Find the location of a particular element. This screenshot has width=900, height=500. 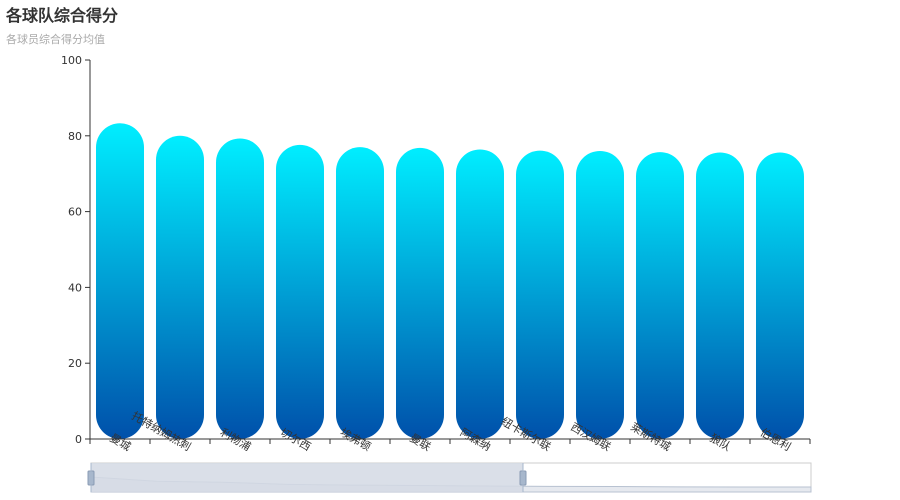

y-axis: 0 20 40 60 80 100 is located at coordinates (76, 250).